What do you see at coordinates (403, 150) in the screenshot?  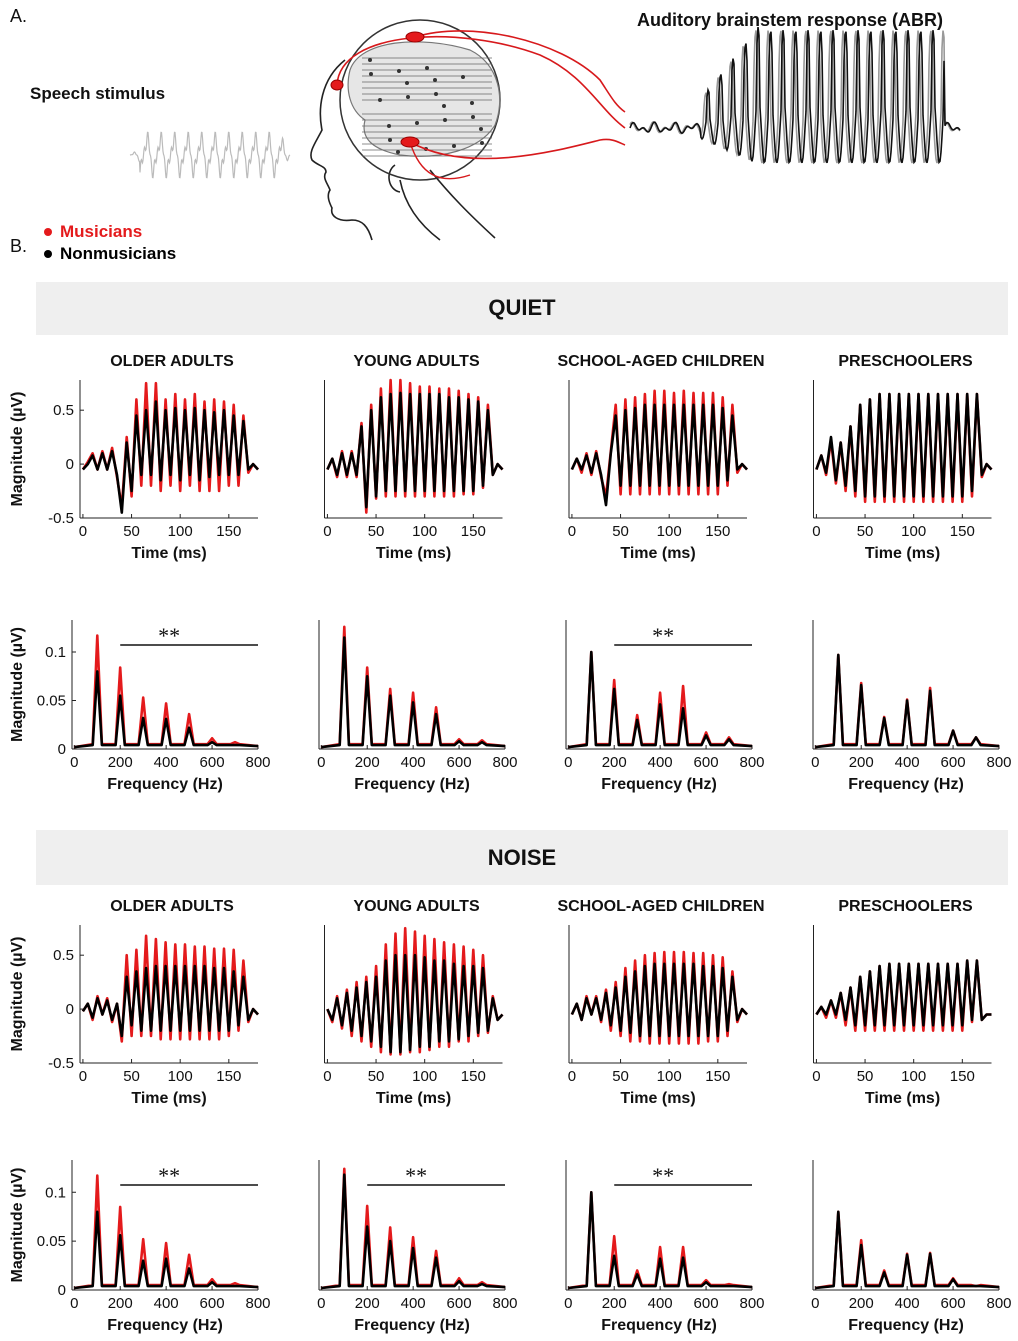 I see `head-illustration` at bounding box center [403, 150].